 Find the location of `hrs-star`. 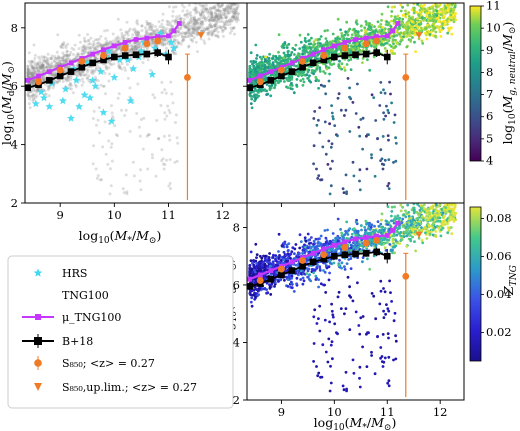

hrs-star is located at coordinates (127, 59).